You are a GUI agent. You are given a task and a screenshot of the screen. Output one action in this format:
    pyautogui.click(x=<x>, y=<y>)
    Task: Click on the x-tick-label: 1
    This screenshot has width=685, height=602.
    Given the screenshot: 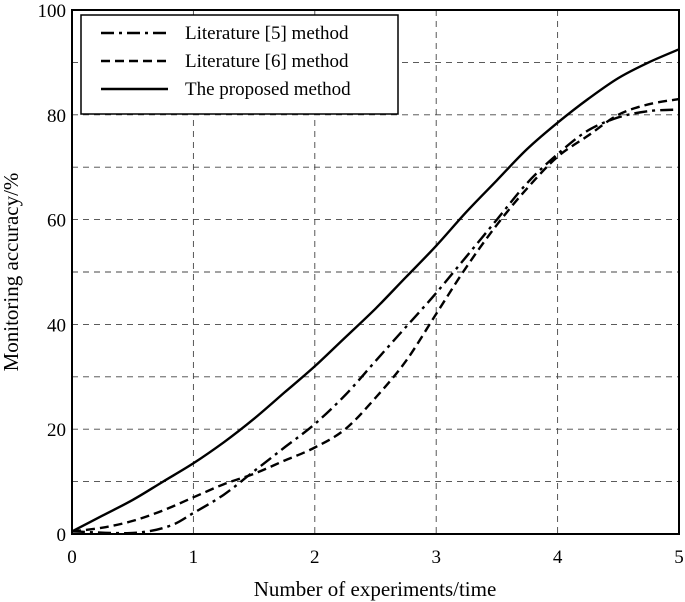 What is the action you would take?
    pyautogui.click(x=194, y=557)
    